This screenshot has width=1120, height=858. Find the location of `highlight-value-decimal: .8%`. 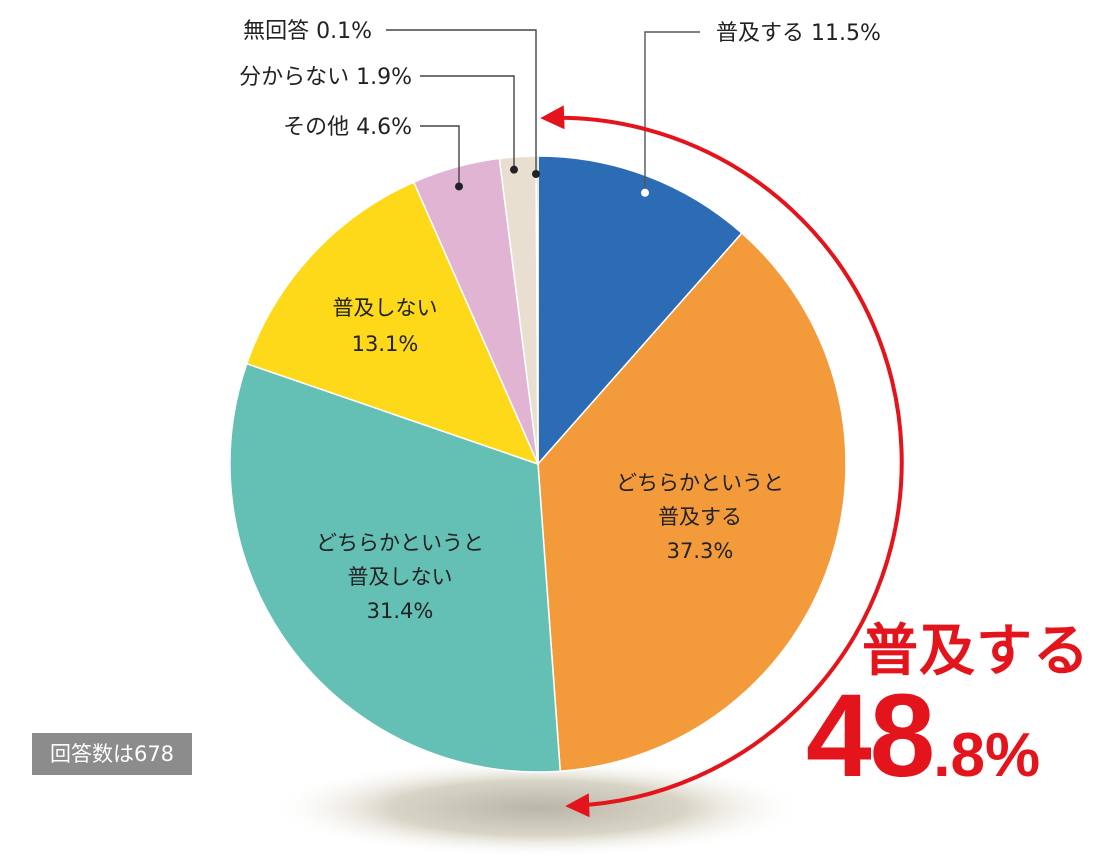

highlight-value-decimal: .8% is located at coordinates (987, 755).